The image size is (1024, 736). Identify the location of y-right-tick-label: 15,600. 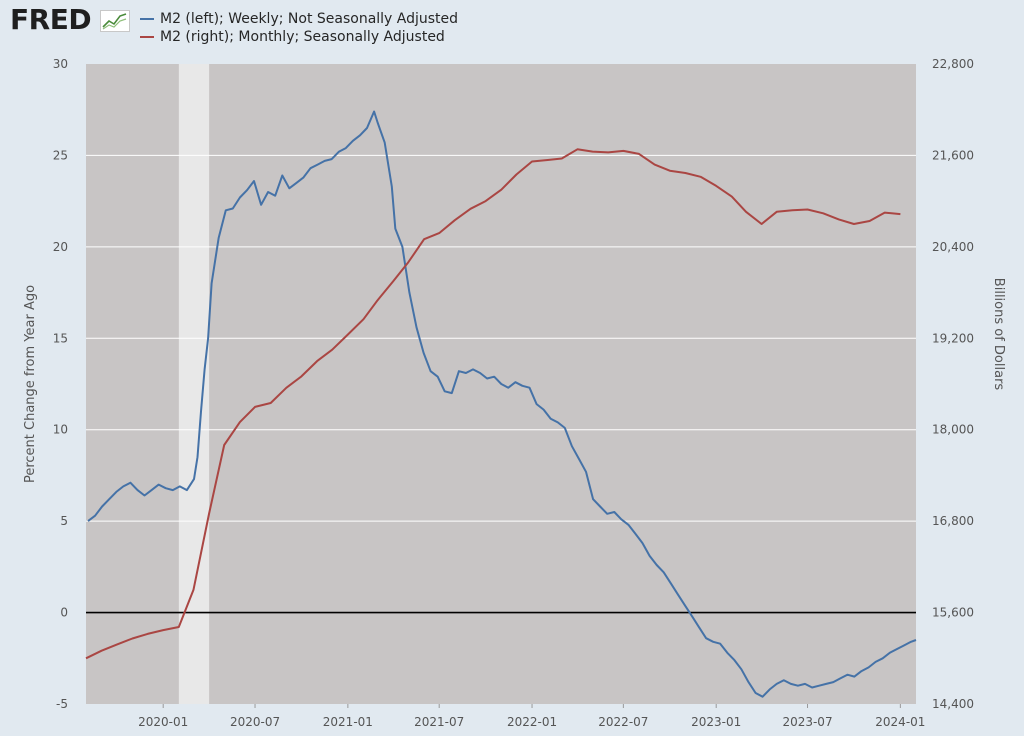
(953, 613).